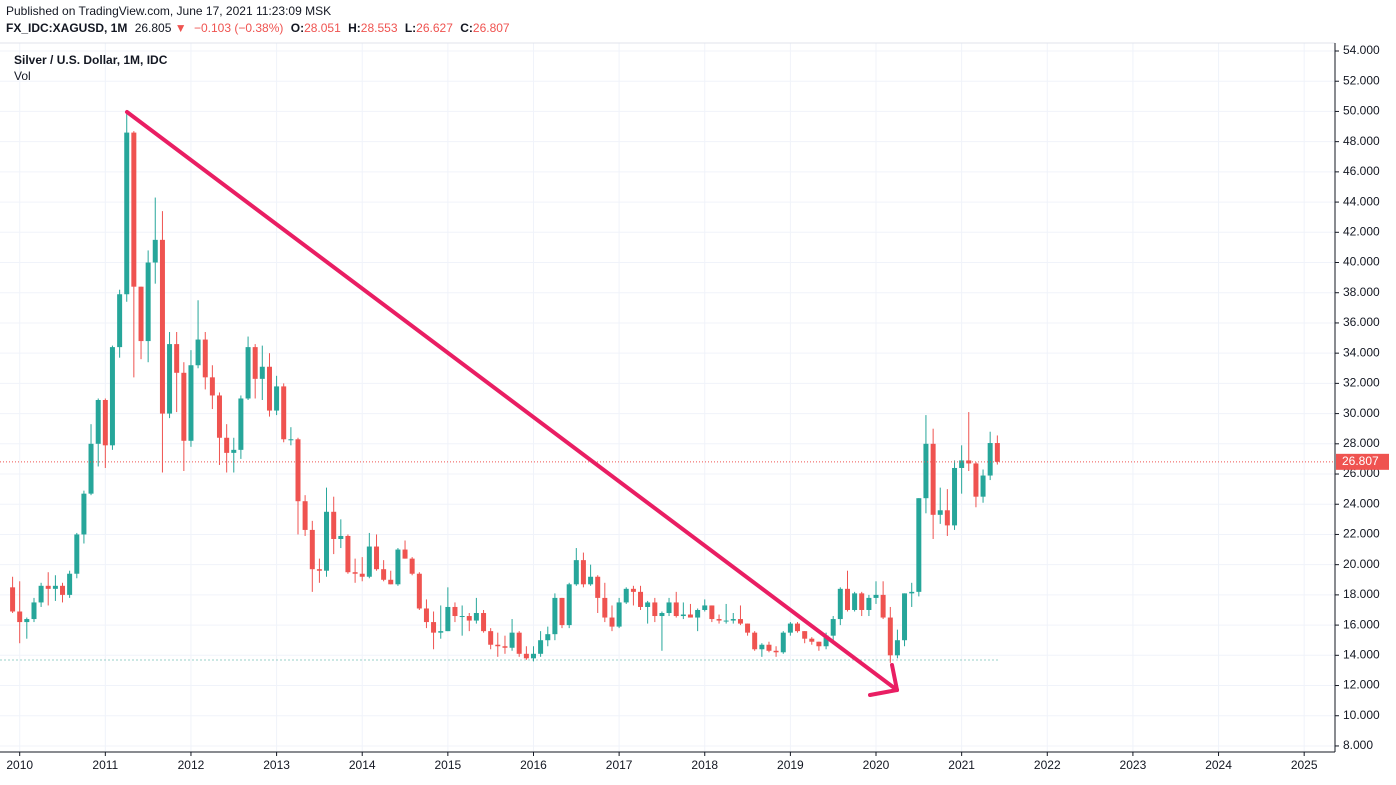 This screenshot has width=1396, height=785. I want to click on x-tick-label: 2010, so click(19, 765).